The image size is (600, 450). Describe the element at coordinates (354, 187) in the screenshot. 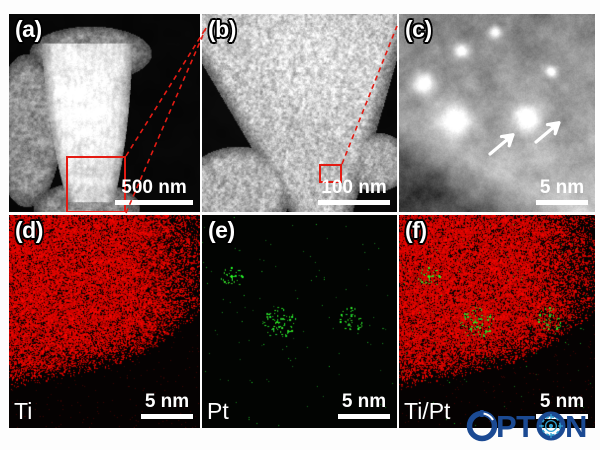

I see `panel-b-scalebar-text: 100 nm` at that location.